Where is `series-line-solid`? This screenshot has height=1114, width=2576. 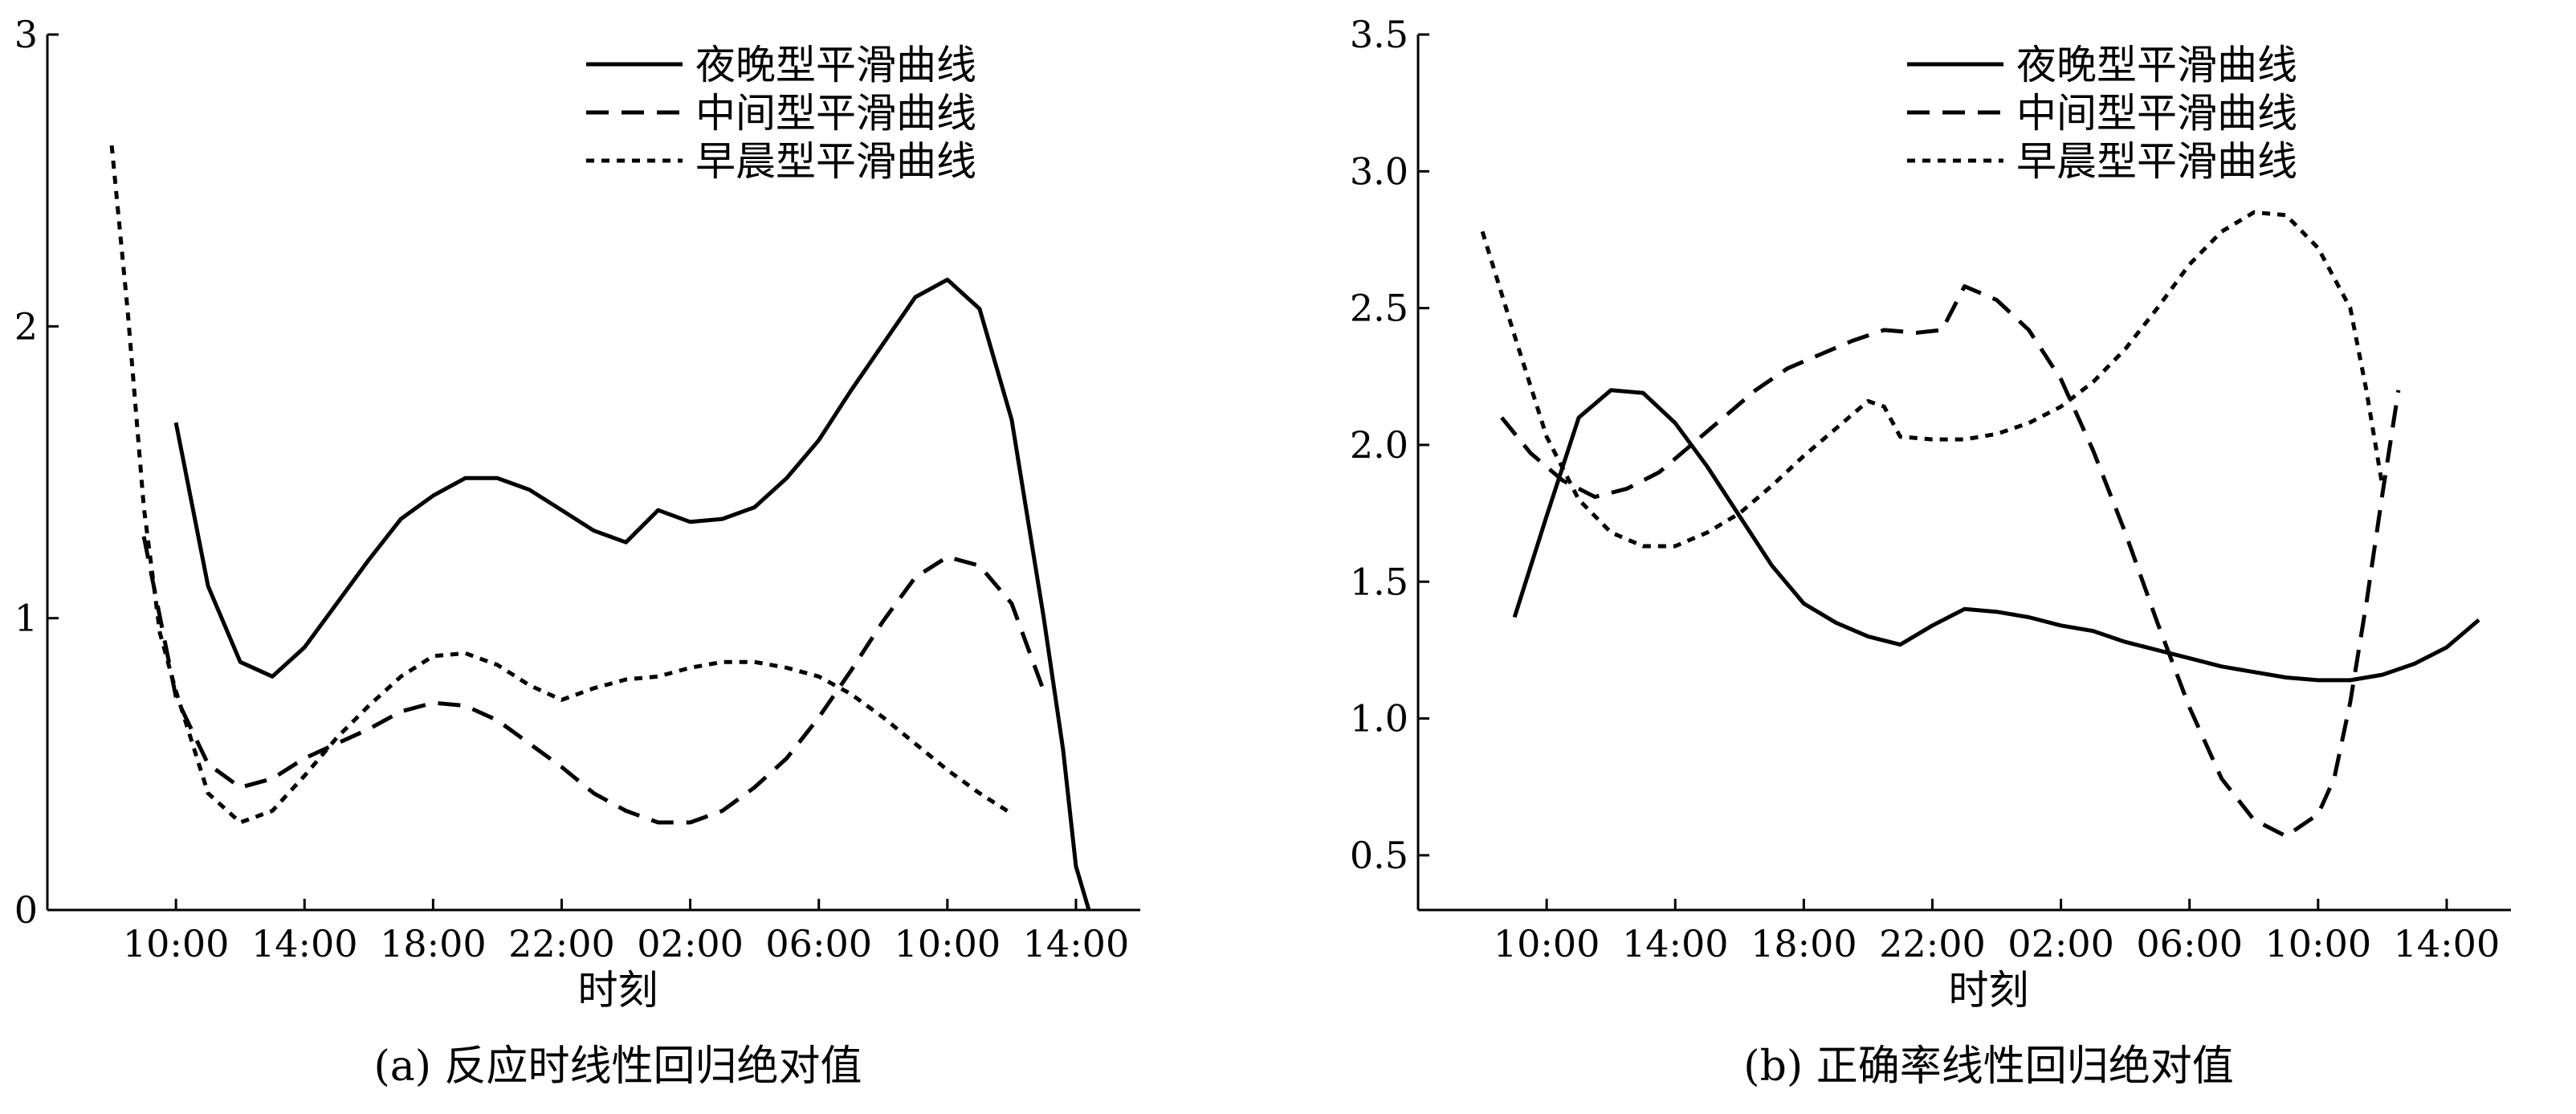 series-line-solid is located at coordinates (1996, 535).